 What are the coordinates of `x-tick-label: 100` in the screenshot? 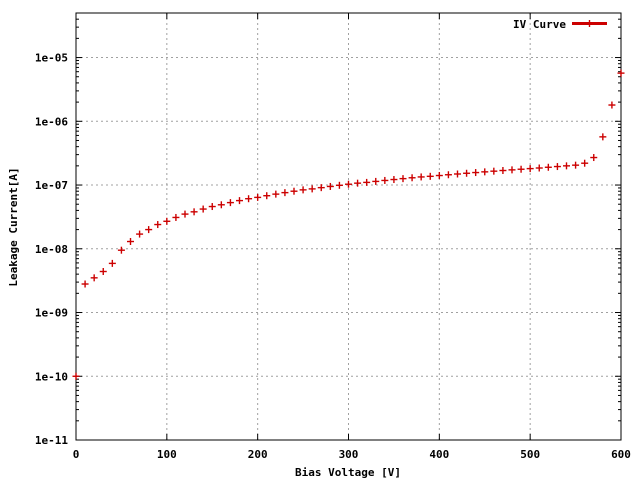 It's located at (167, 454).